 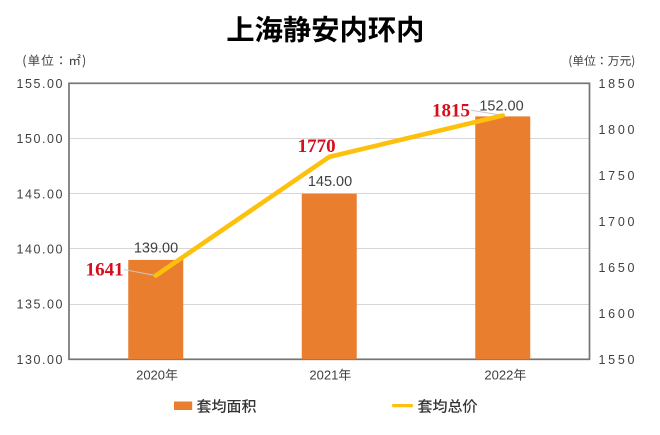 I want to click on svg-text: 139.00, so click(x=156, y=248).